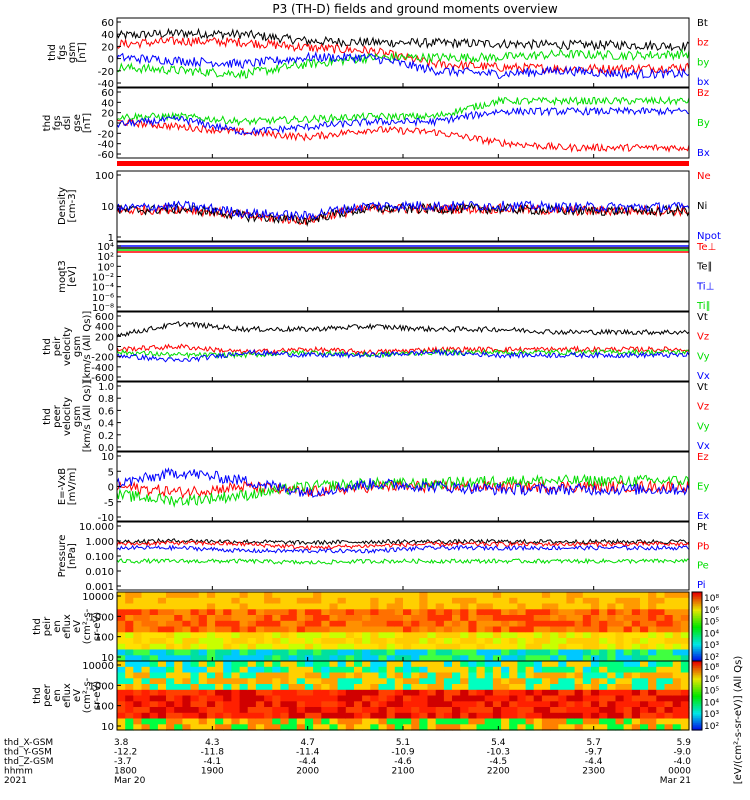  Describe the element at coordinates (403, 346) in the screenshot. I see `panel-frame` at that location.